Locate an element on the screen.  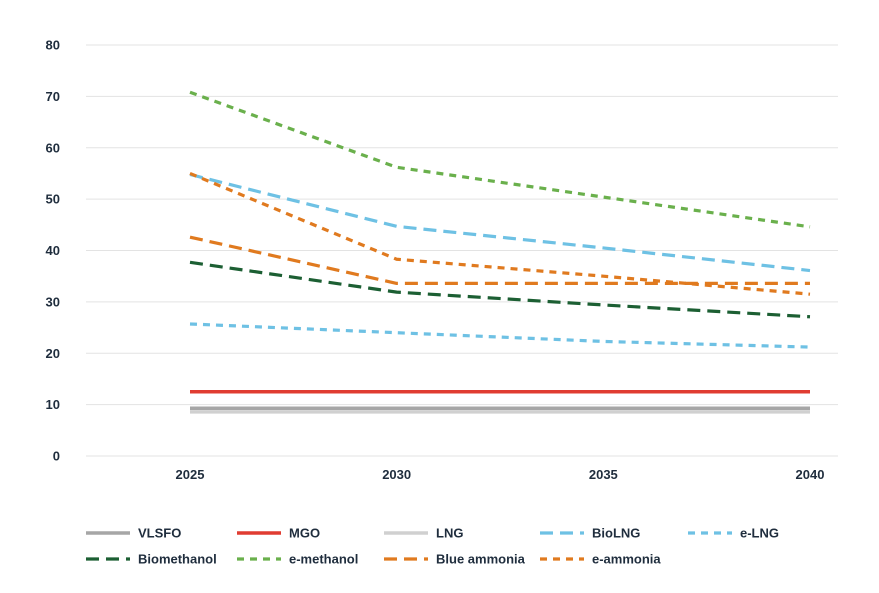
y-tick-label: 40 is located at coordinates (53, 250).